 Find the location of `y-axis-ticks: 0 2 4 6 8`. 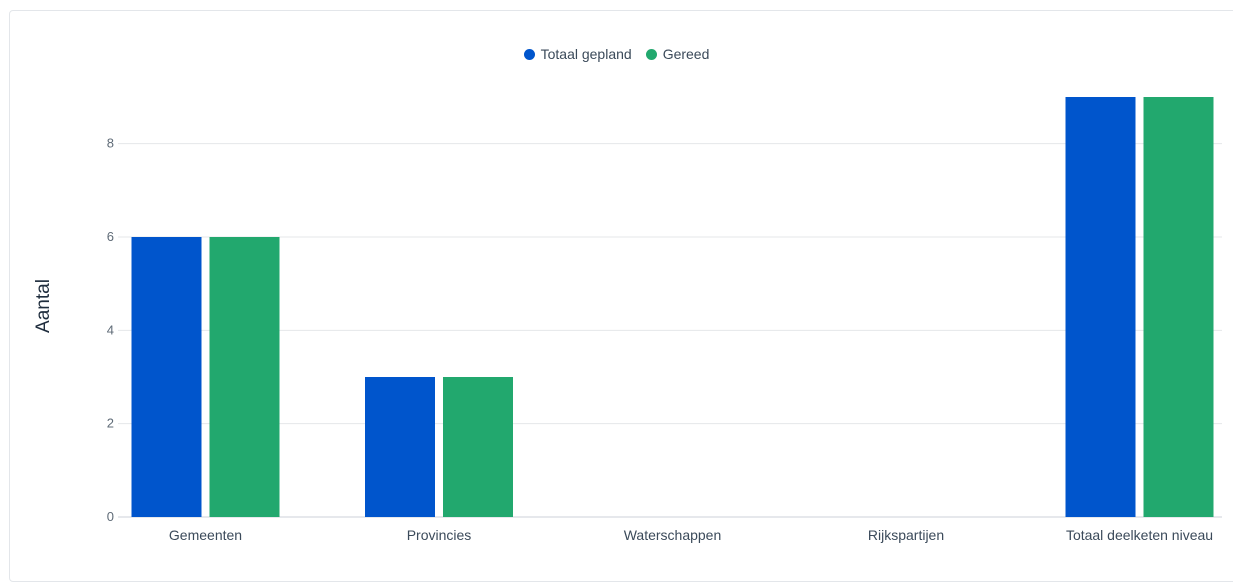

y-axis-ticks: 0 2 4 6 8 is located at coordinates (110, 330).